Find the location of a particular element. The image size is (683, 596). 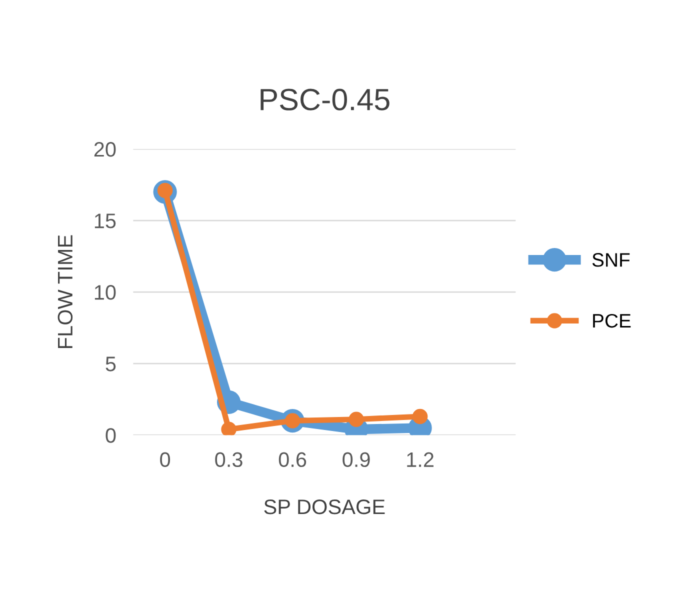

x-tick-label: 1.2 is located at coordinates (420, 459).